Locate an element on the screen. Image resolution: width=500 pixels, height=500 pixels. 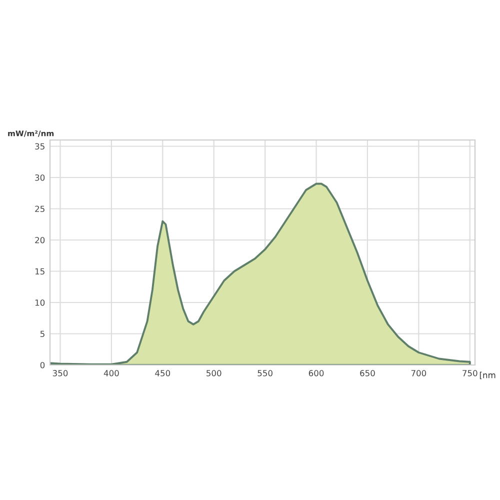
y-tick-label: 0 is located at coordinates (42, 365).